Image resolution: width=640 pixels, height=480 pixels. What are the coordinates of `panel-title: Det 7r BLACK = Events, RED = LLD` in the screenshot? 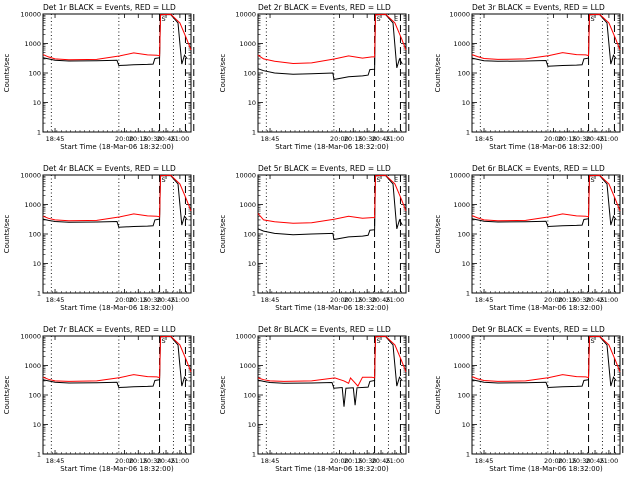 It's located at (109, 329).